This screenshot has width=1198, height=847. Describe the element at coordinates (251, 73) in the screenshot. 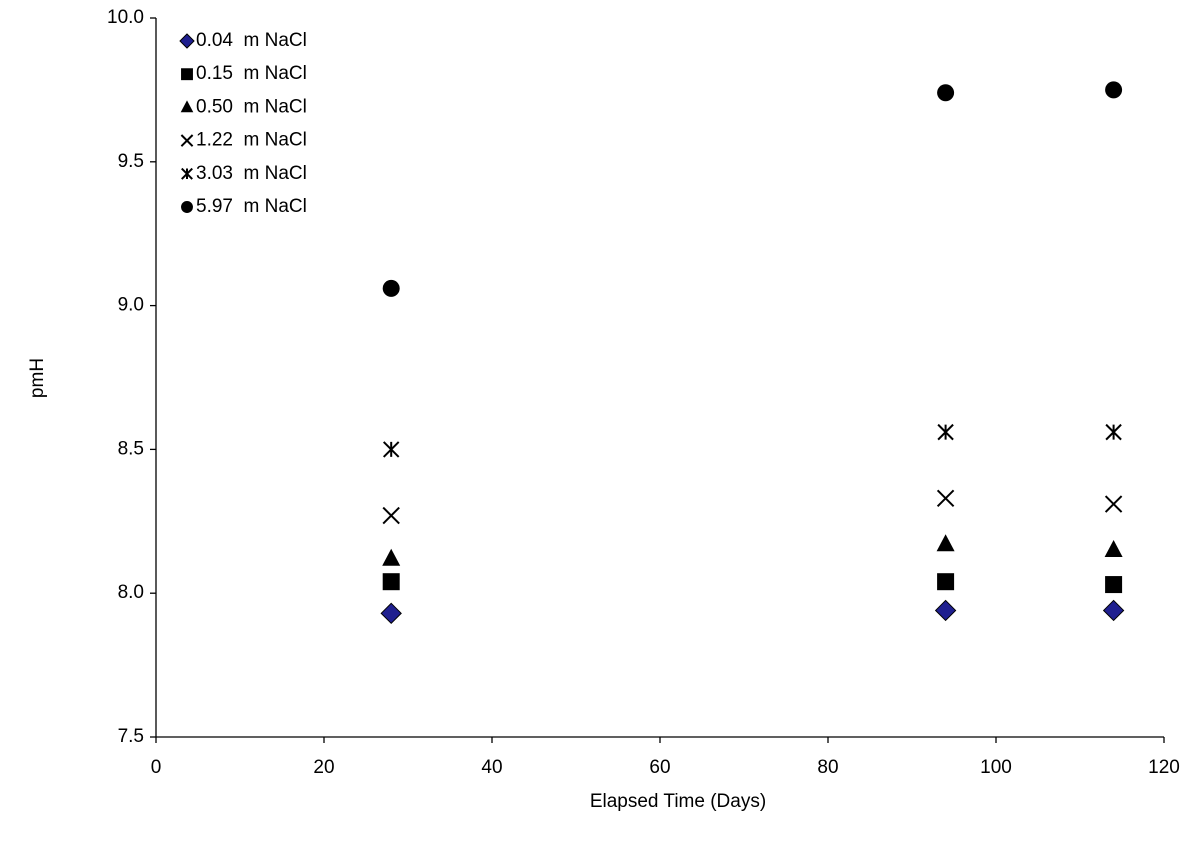

I see `legend-label: 0.15 m NaCl` at that location.